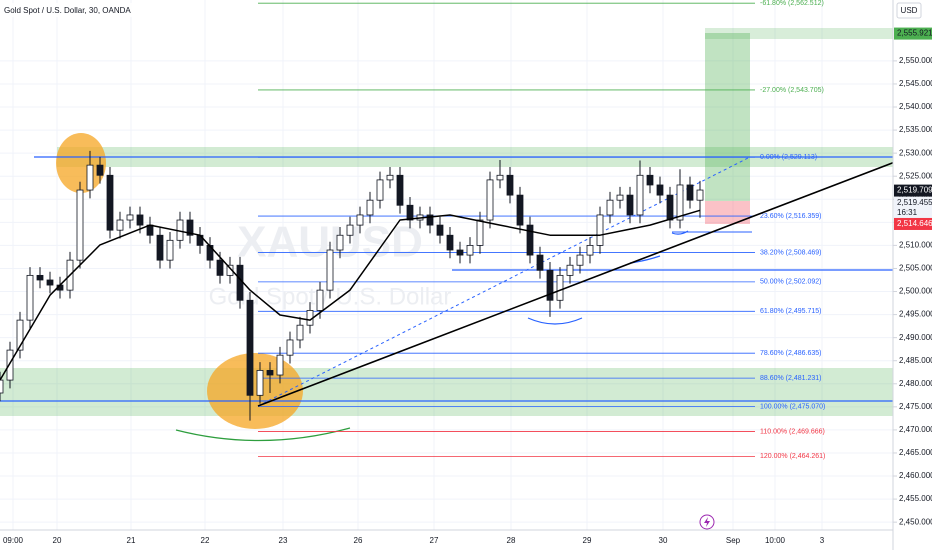 The width and height of the screenshot is (932, 550). What do you see at coordinates (57, 540) in the screenshot?
I see `x-tick-label: 20` at bounding box center [57, 540].